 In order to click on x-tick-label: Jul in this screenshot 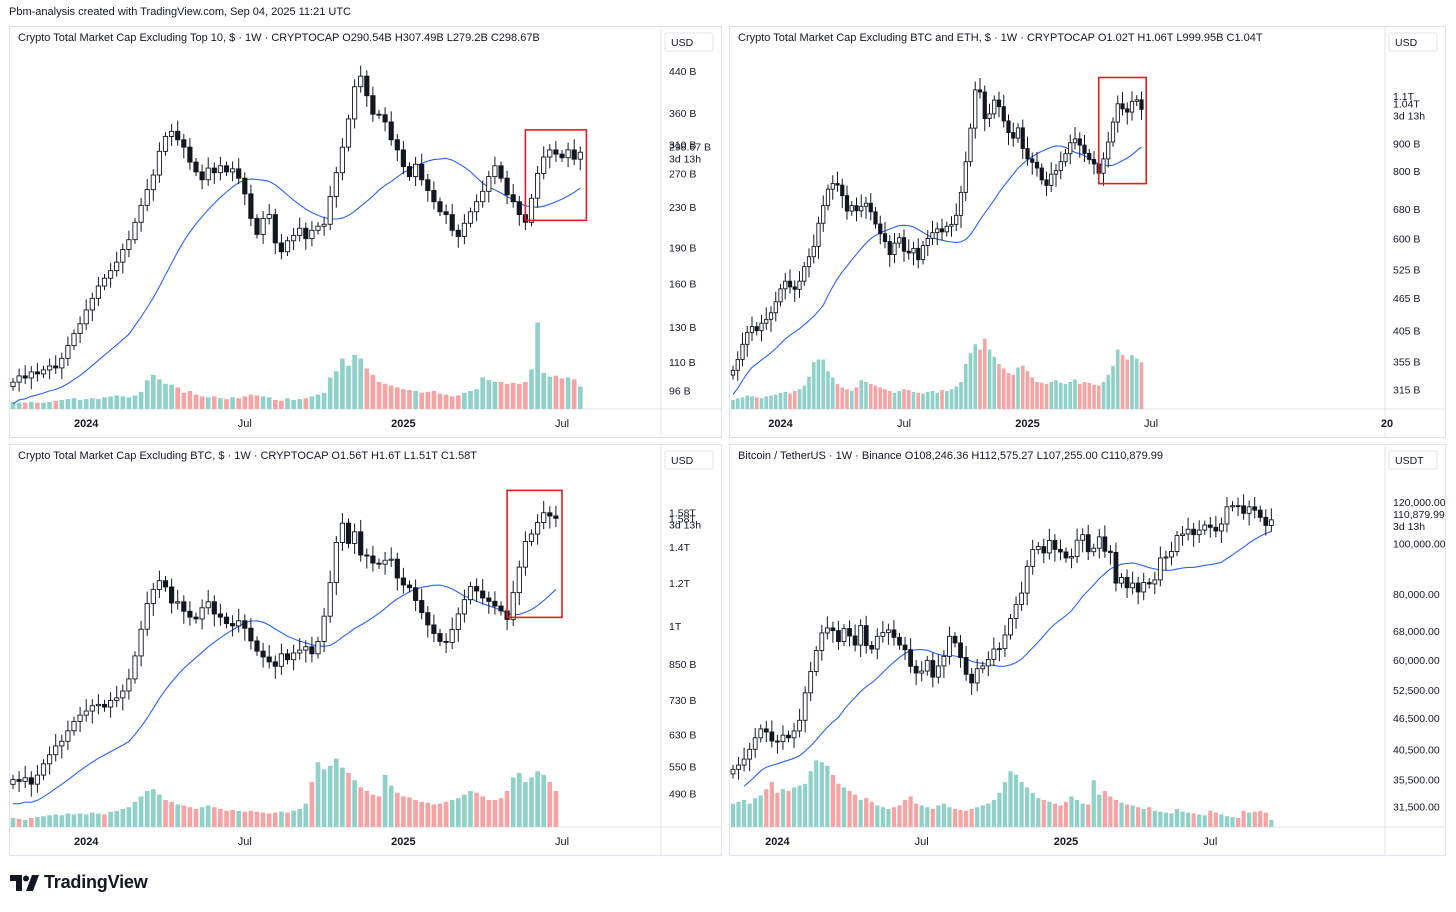, I will do `click(1210, 842)`.